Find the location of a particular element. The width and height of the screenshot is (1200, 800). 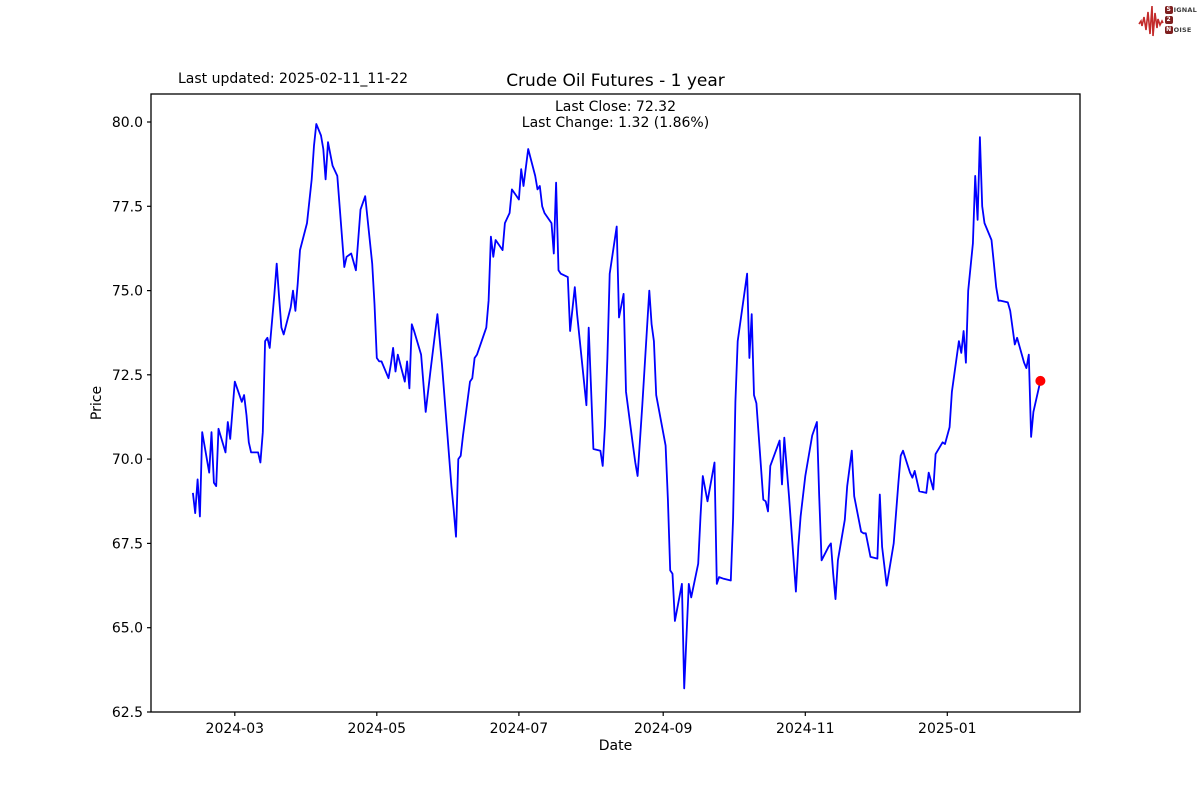

y-tick-label: 67.5 is located at coordinates (127, 544).